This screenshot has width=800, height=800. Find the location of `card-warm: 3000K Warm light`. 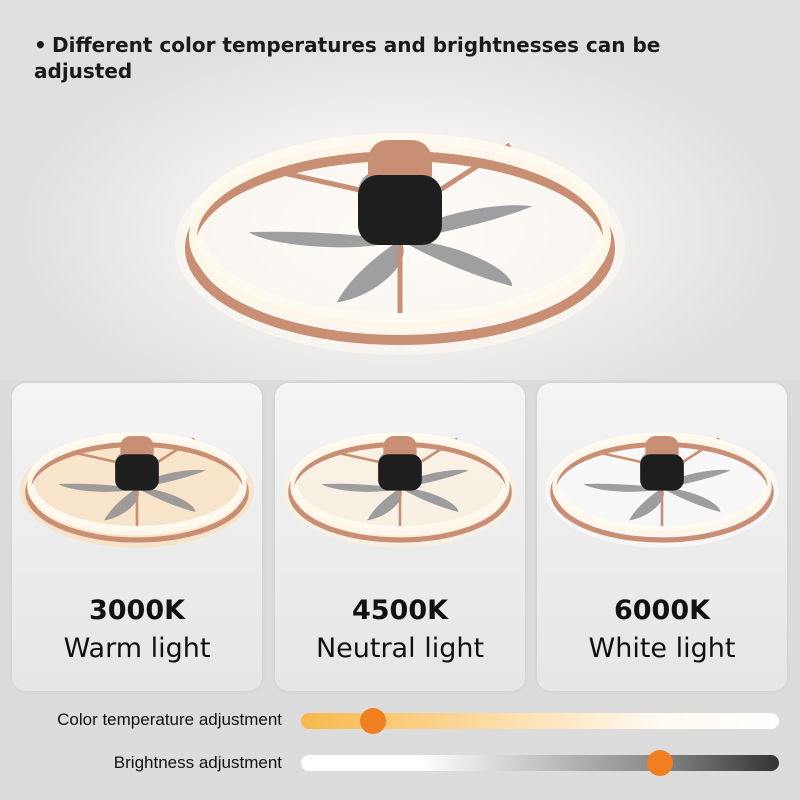

card-warm: 3000K Warm light is located at coordinates (137, 537).